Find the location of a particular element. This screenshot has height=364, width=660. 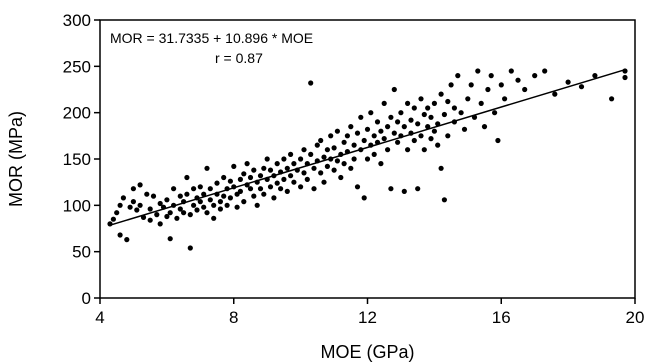

y-tick-label: 250 is located at coordinates (77, 66).